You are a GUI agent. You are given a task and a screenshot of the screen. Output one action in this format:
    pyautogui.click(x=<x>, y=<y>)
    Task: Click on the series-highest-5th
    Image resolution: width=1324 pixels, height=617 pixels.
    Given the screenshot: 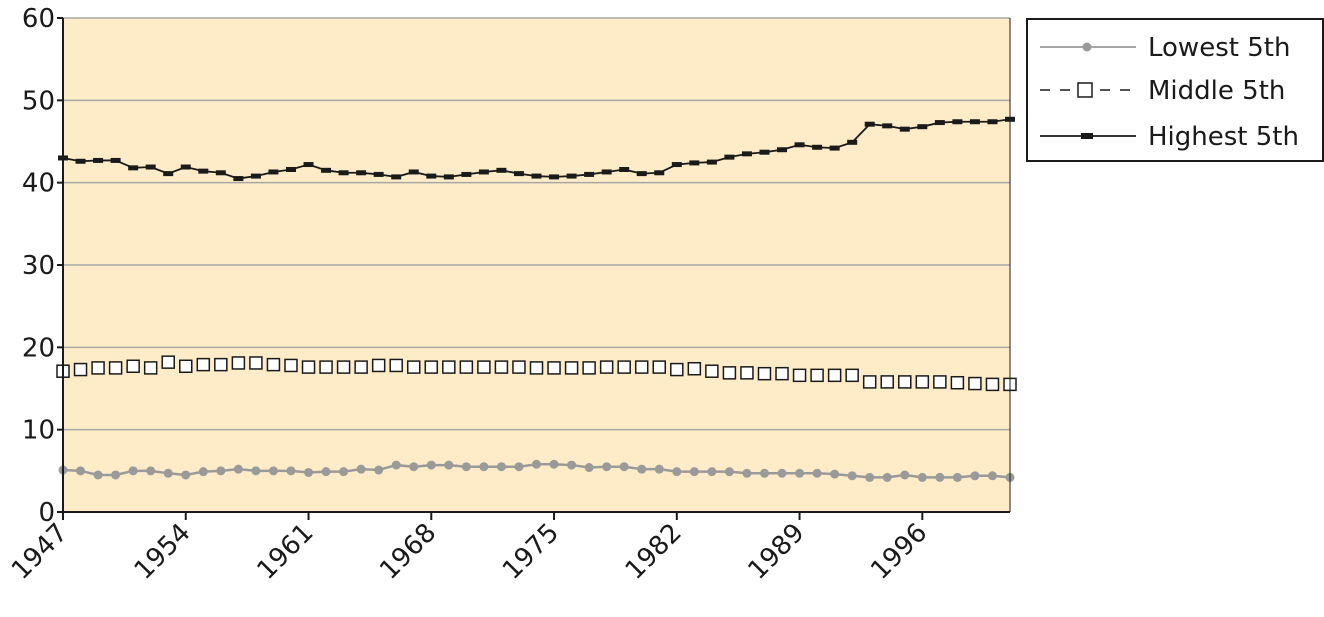 What is the action you would take?
    pyautogui.click(x=536, y=149)
    